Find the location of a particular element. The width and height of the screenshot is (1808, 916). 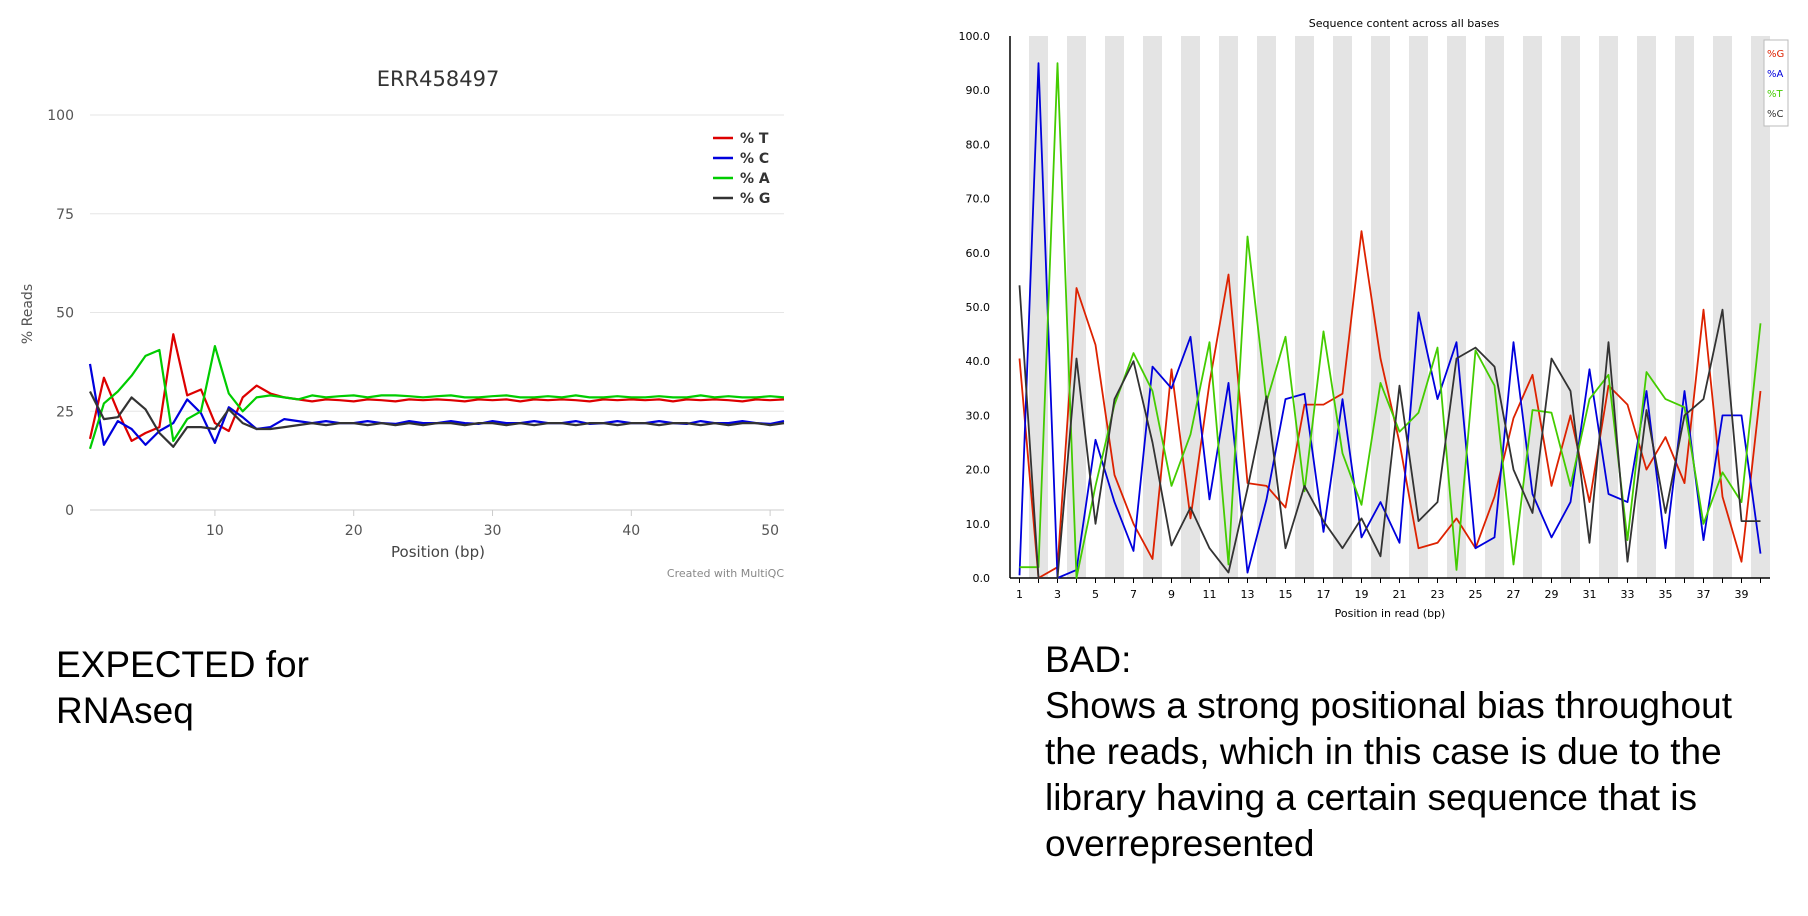

left-caption-line1: EXPECTED for is located at coordinates (182, 664).